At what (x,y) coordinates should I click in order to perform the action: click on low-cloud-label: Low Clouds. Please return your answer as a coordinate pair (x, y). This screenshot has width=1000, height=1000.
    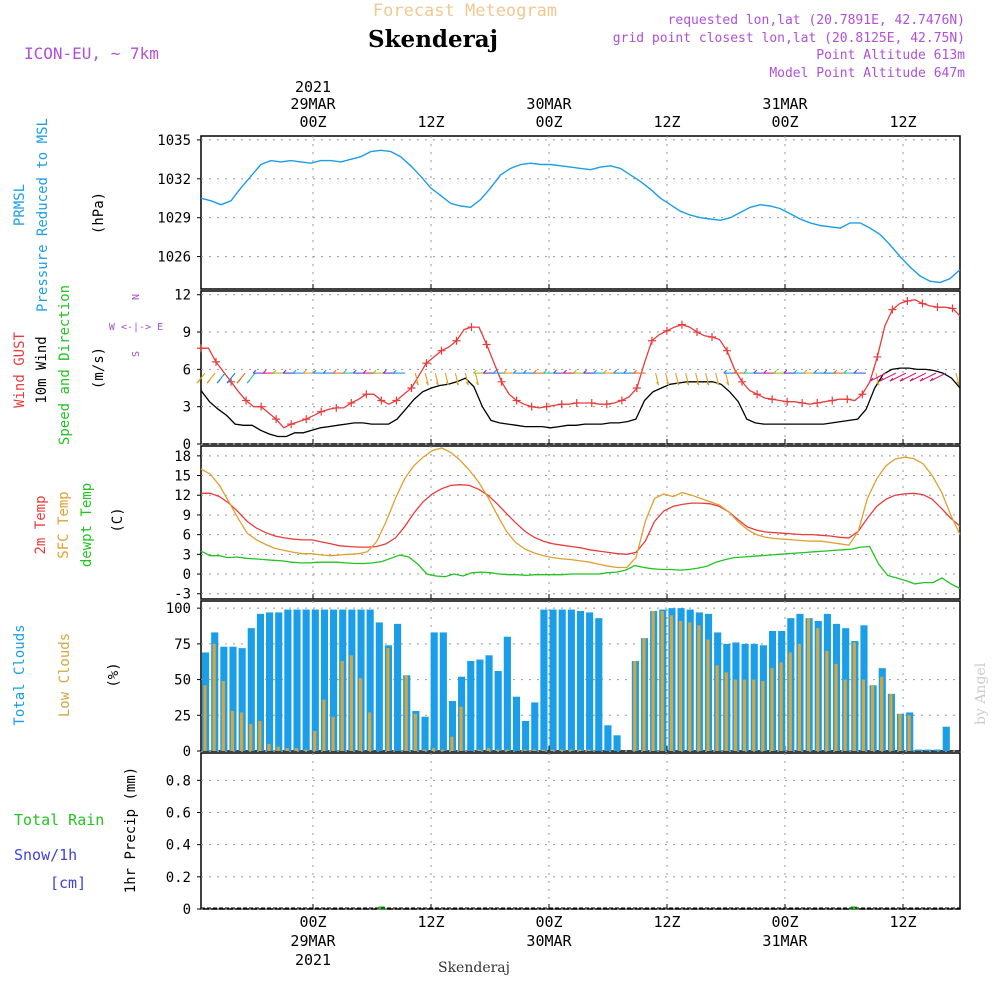
    Looking at the image, I should click on (65, 675).